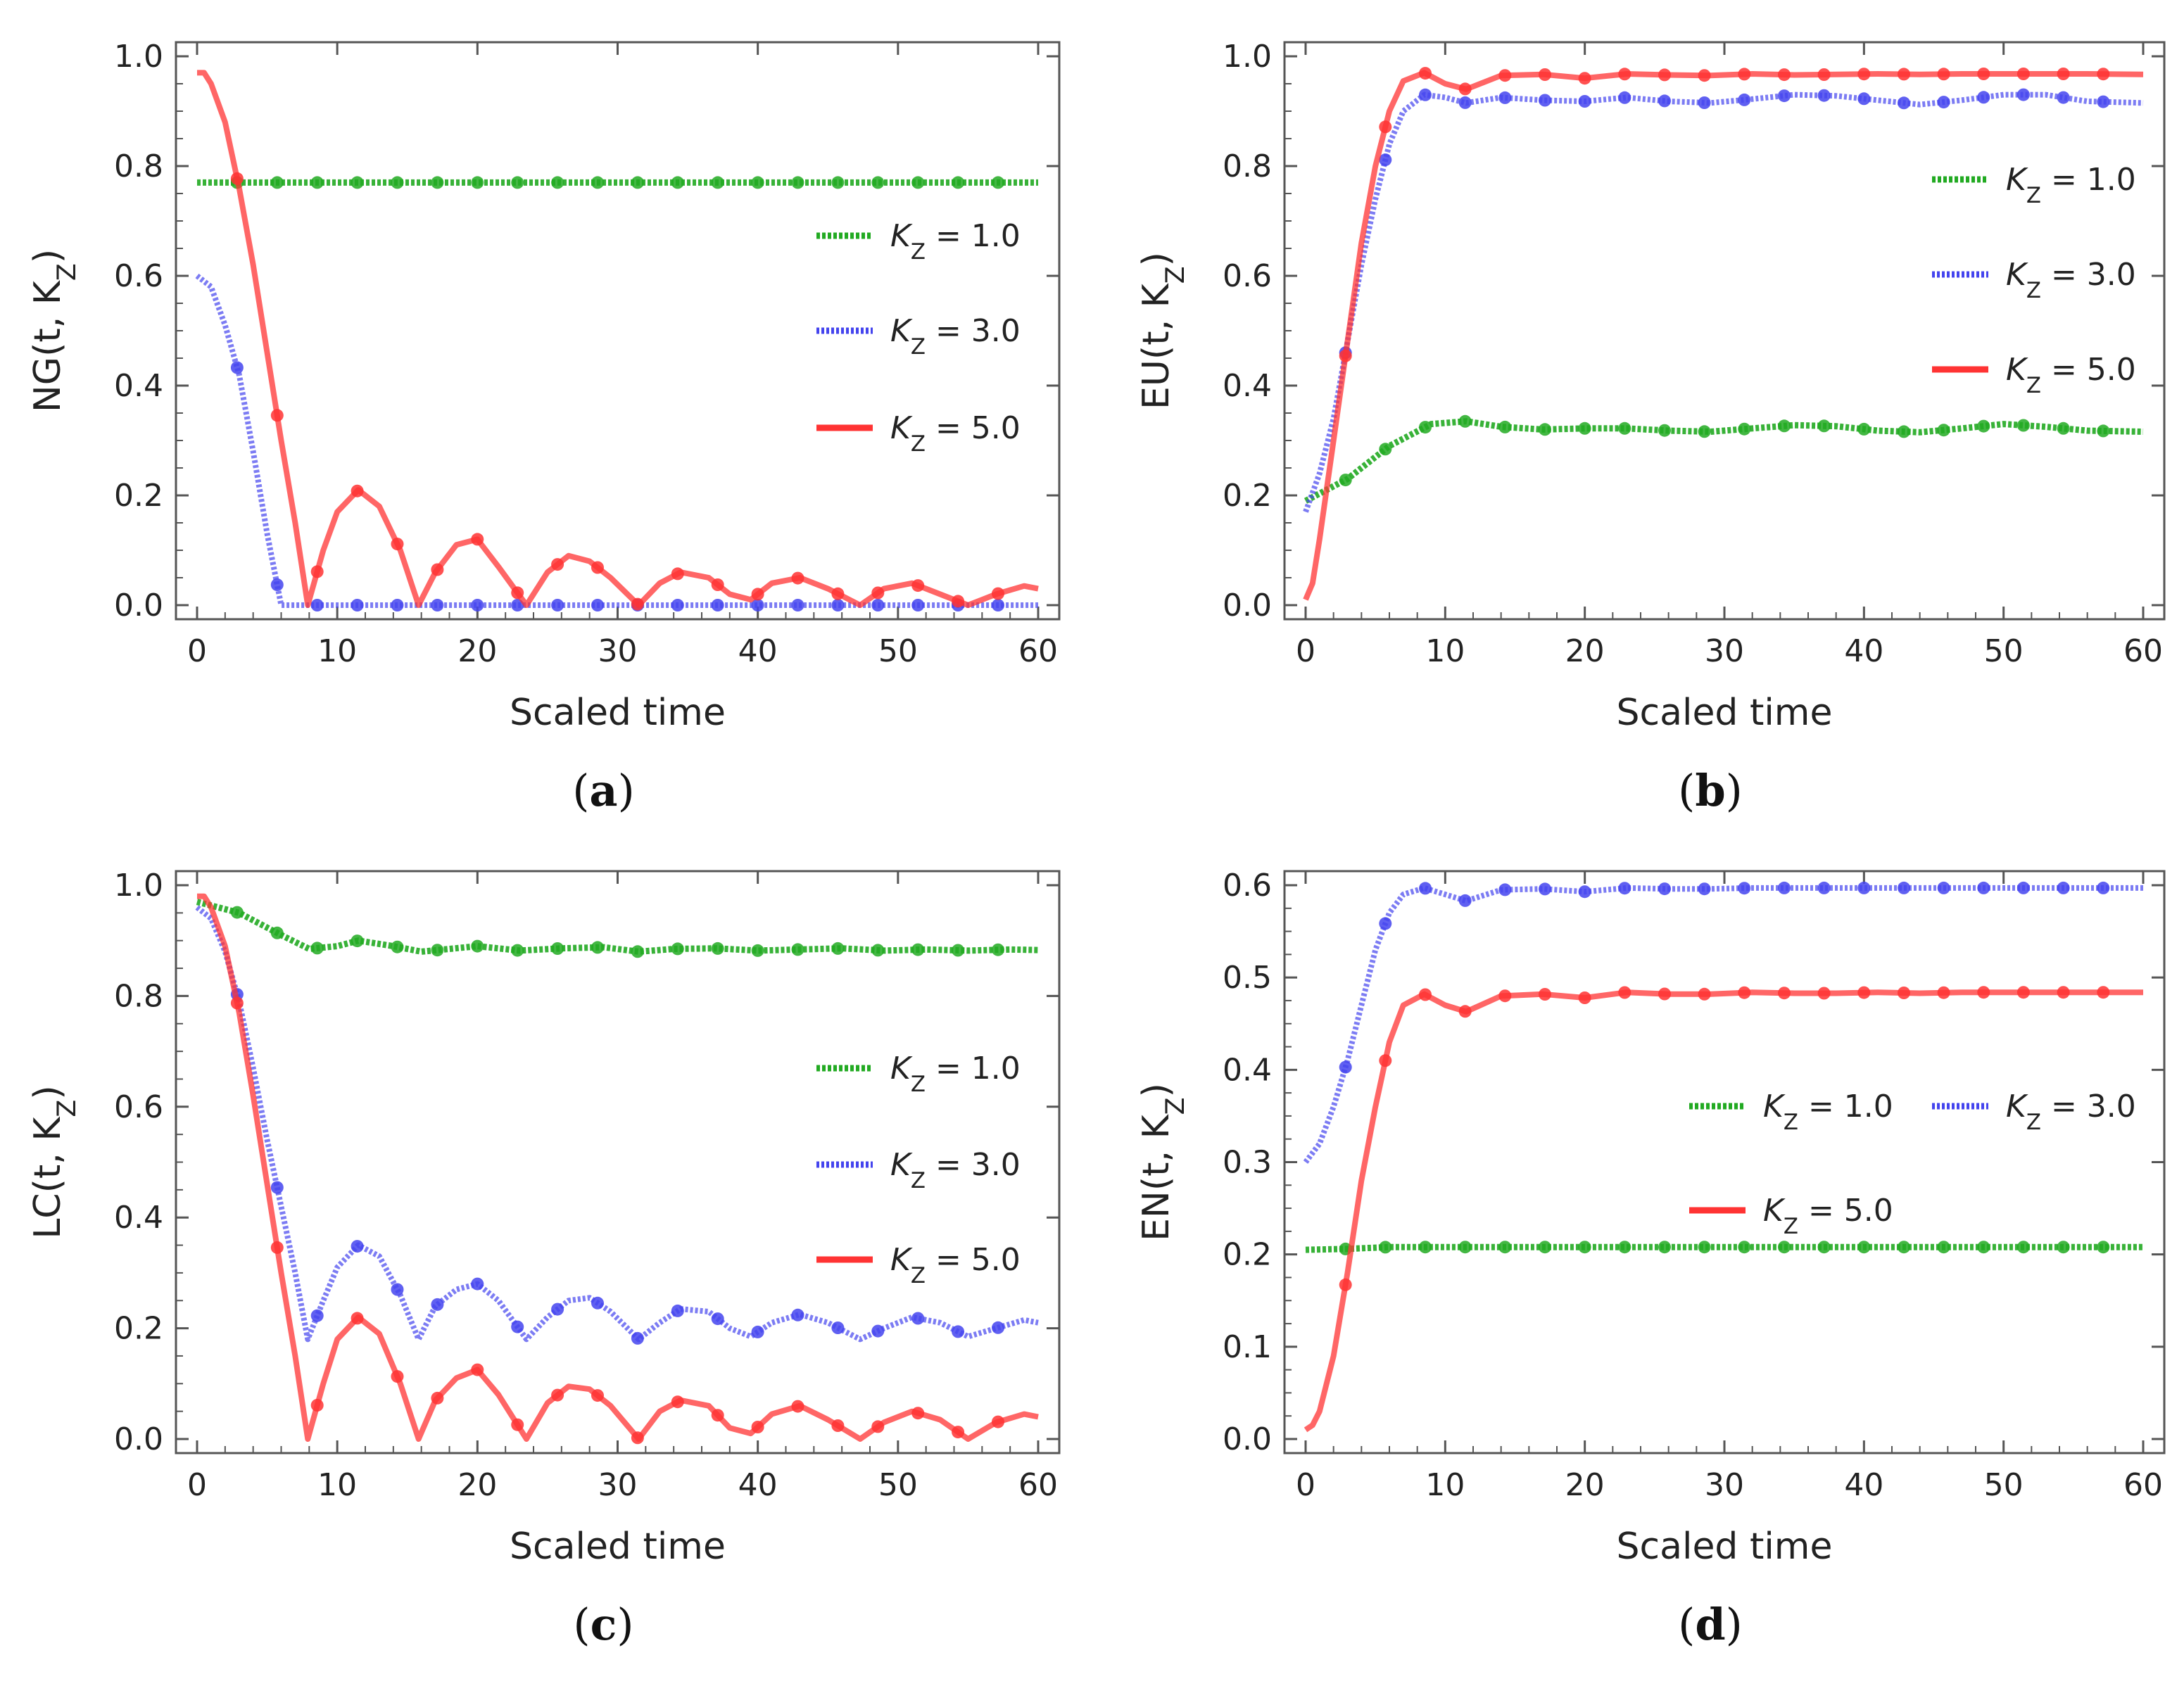 This screenshot has height=1686, width=2184. What do you see at coordinates (1162, 331) in the screenshot?
I see `y-axis-label: EU(t, KZ)` at bounding box center [1162, 331].